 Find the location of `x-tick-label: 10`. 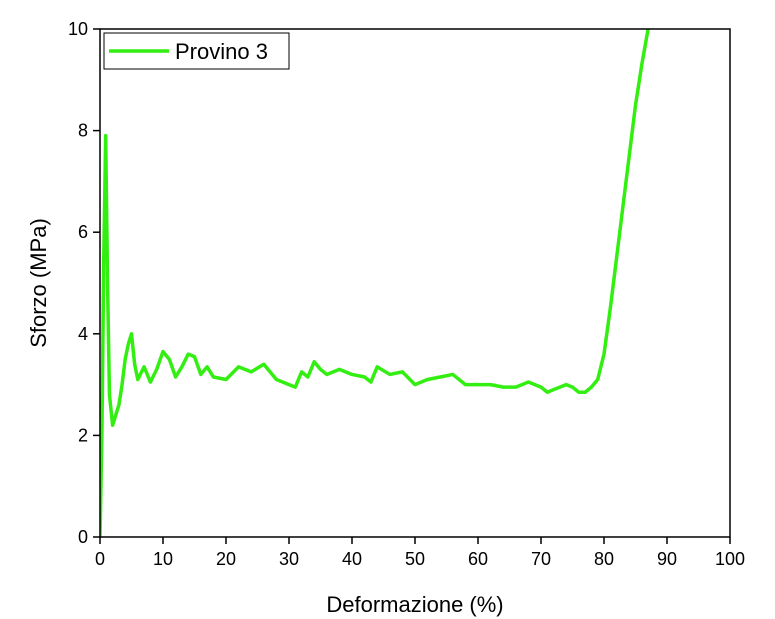

x-tick-label: 10 is located at coordinates (163, 559).